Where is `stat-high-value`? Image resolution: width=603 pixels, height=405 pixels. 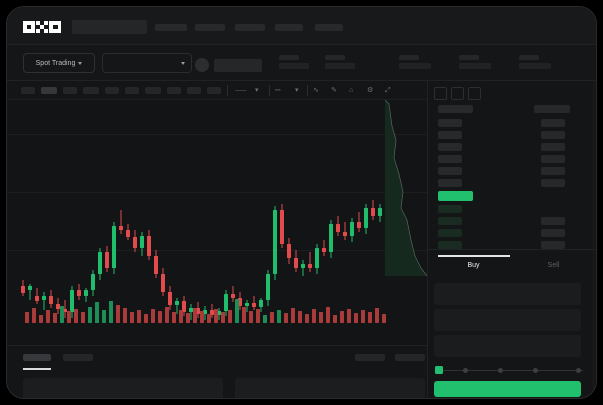
stat-high-value is located at coordinates (340, 66).